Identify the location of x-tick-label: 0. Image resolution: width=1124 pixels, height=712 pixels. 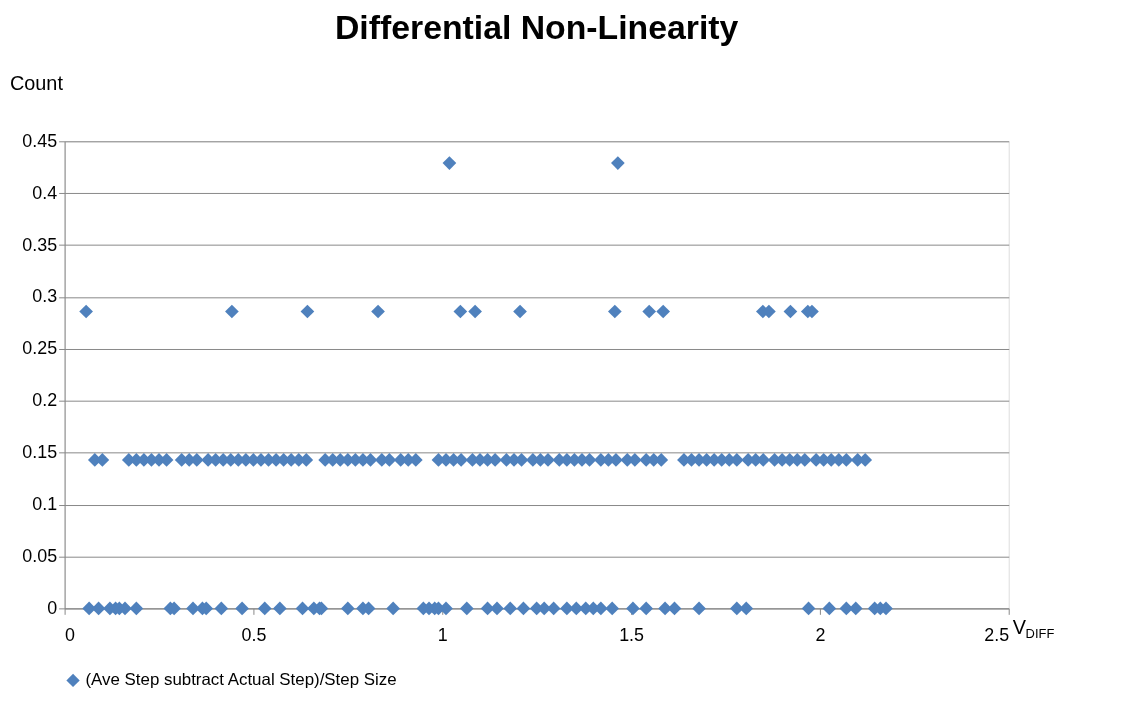
(70, 634).